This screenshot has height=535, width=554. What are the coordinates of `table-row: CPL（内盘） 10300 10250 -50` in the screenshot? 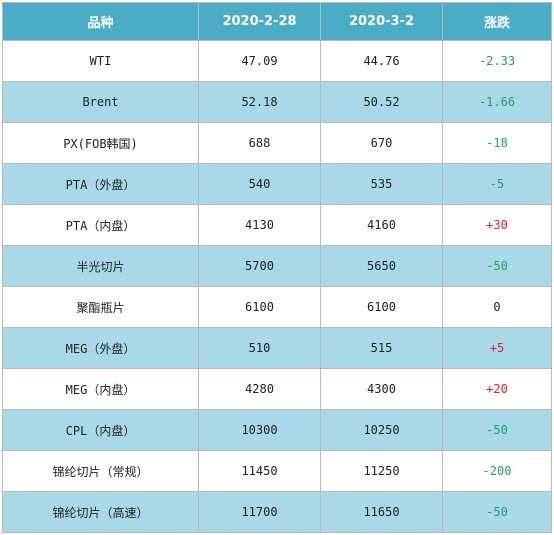 It's located at (277, 430).